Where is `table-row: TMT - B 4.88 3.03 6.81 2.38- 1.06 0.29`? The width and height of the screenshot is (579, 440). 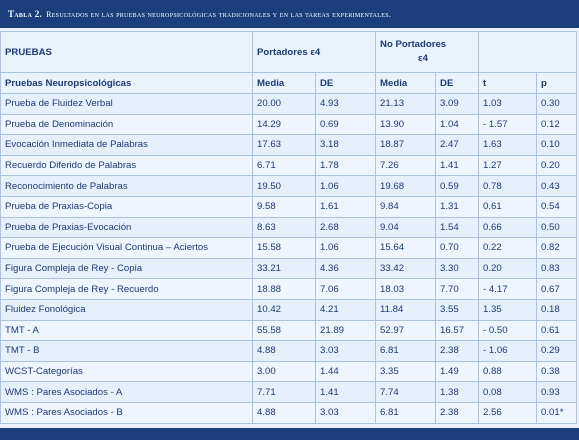 table-row: TMT - B 4.88 3.03 6.81 2.38- 1.06 0.29 is located at coordinates (289, 351).